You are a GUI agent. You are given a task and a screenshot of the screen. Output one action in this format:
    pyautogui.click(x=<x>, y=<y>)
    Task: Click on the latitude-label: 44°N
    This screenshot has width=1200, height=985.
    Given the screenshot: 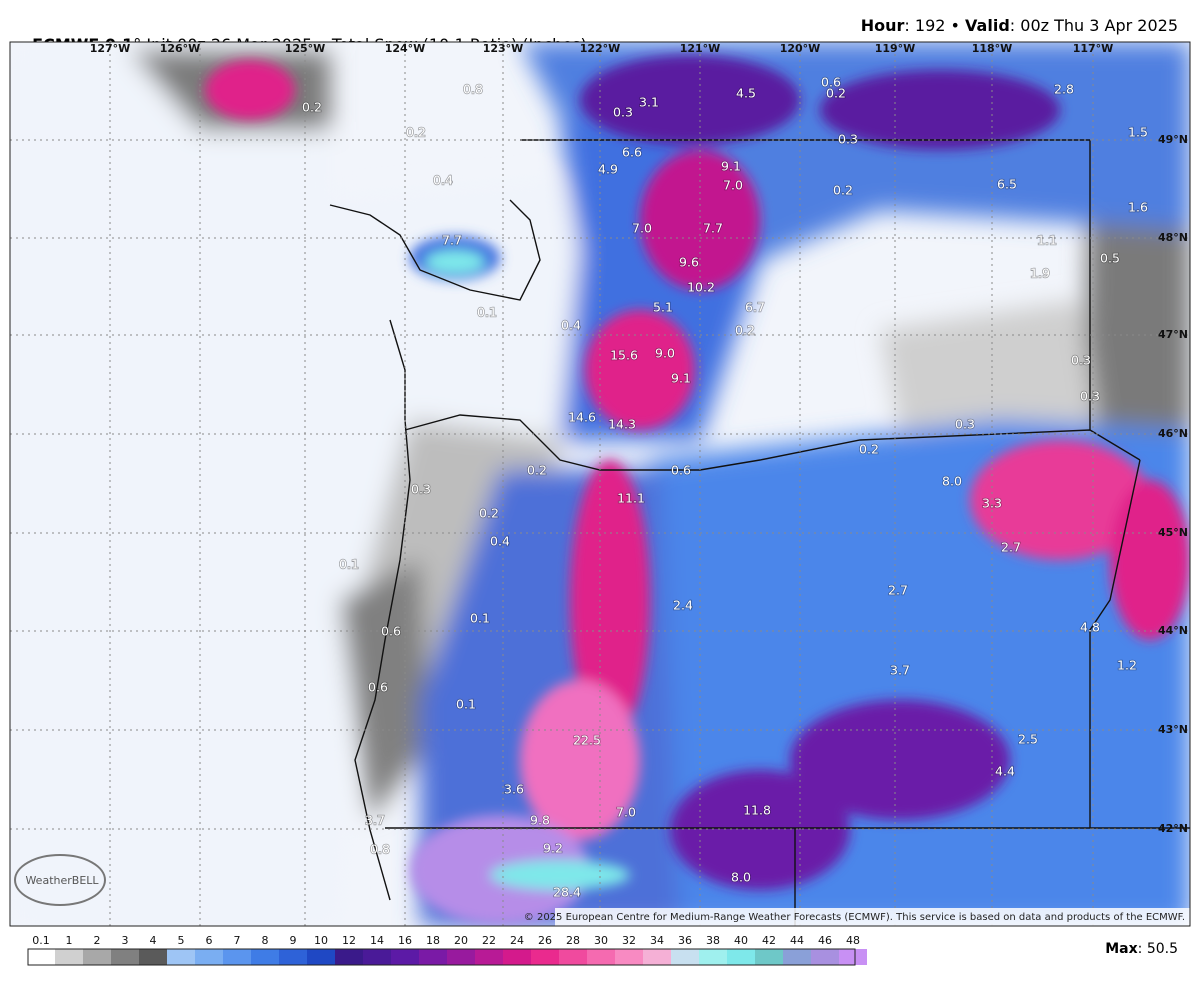 What is the action you would take?
    pyautogui.click(x=1173, y=630)
    